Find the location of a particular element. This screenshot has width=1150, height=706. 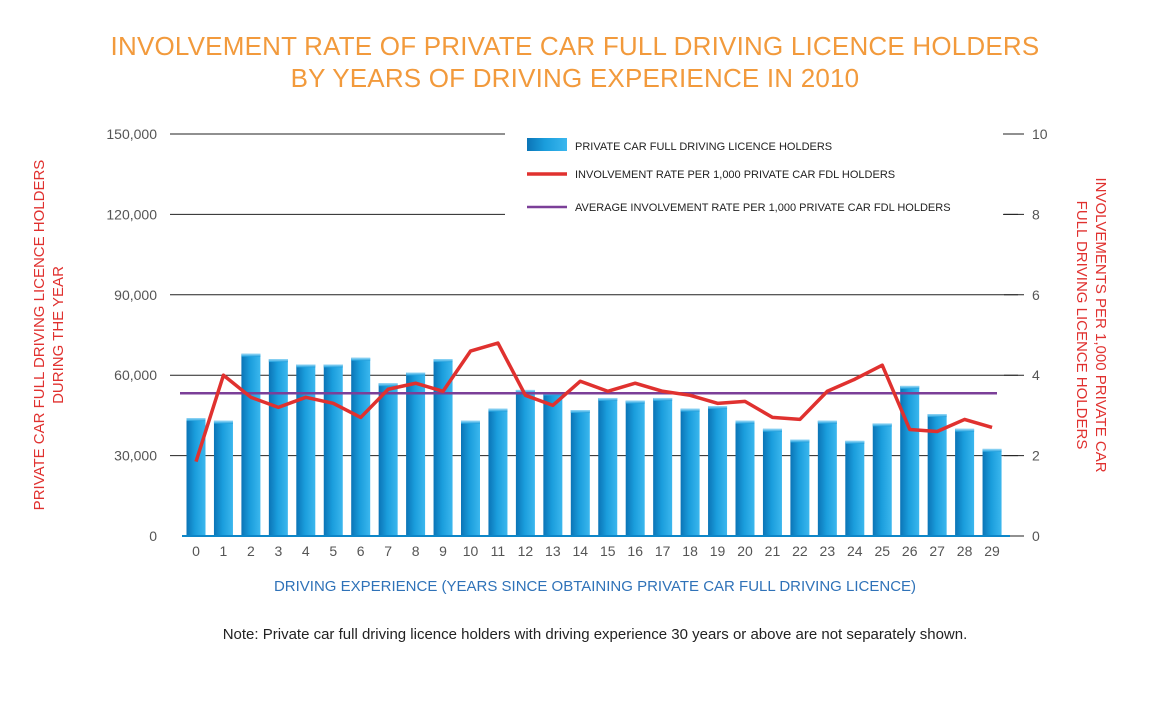

x-tick-label: 0 is located at coordinates (196, 551).